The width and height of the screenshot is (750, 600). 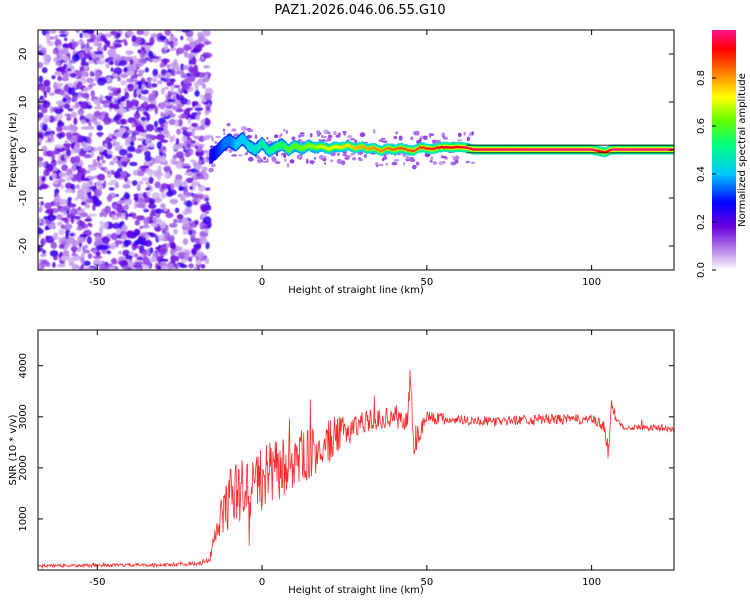 I want to click on colorbar-tick-label: 0.2, so click(x=701, y=222).